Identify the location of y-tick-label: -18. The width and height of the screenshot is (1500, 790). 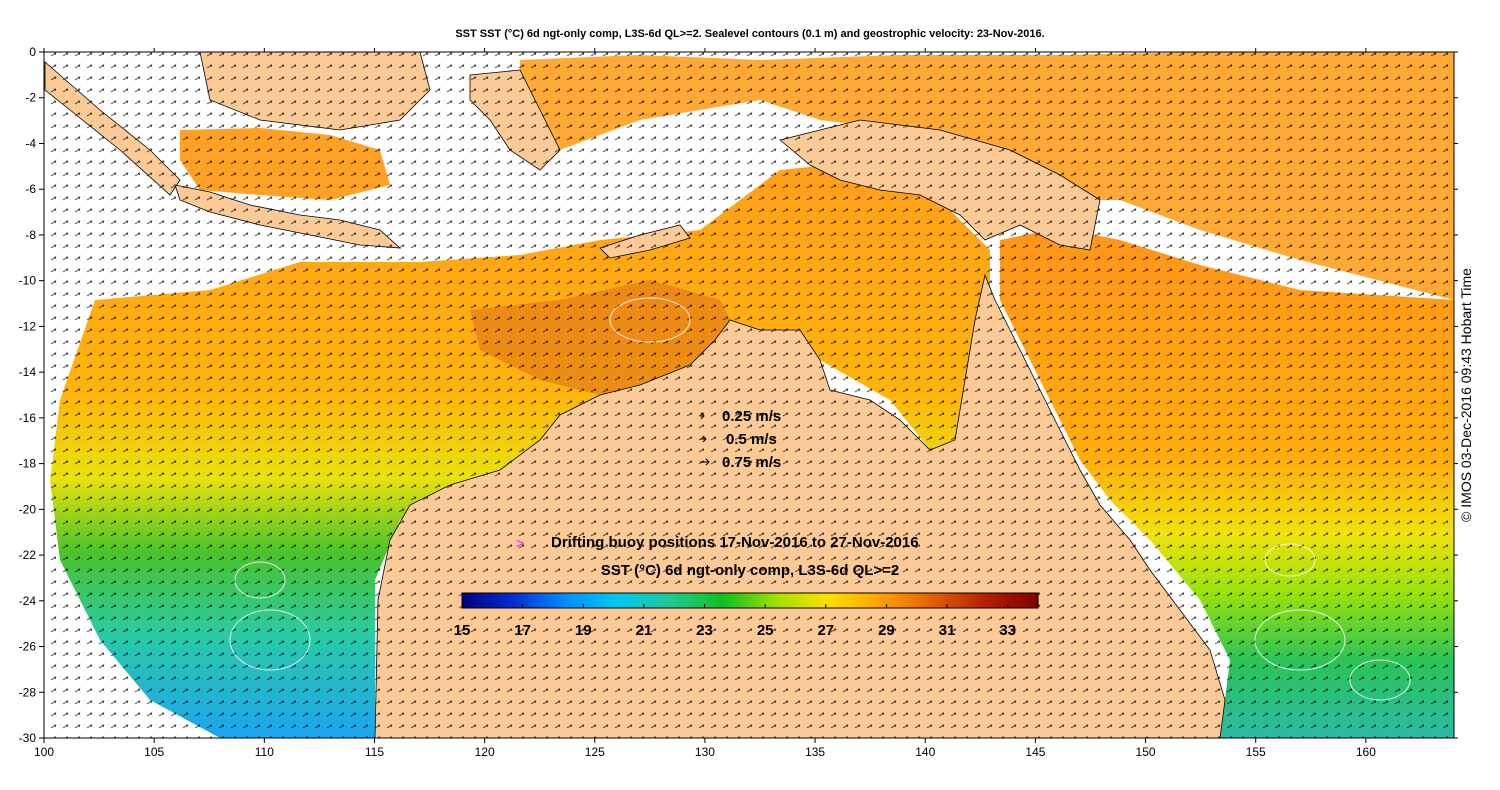
(28, 464).